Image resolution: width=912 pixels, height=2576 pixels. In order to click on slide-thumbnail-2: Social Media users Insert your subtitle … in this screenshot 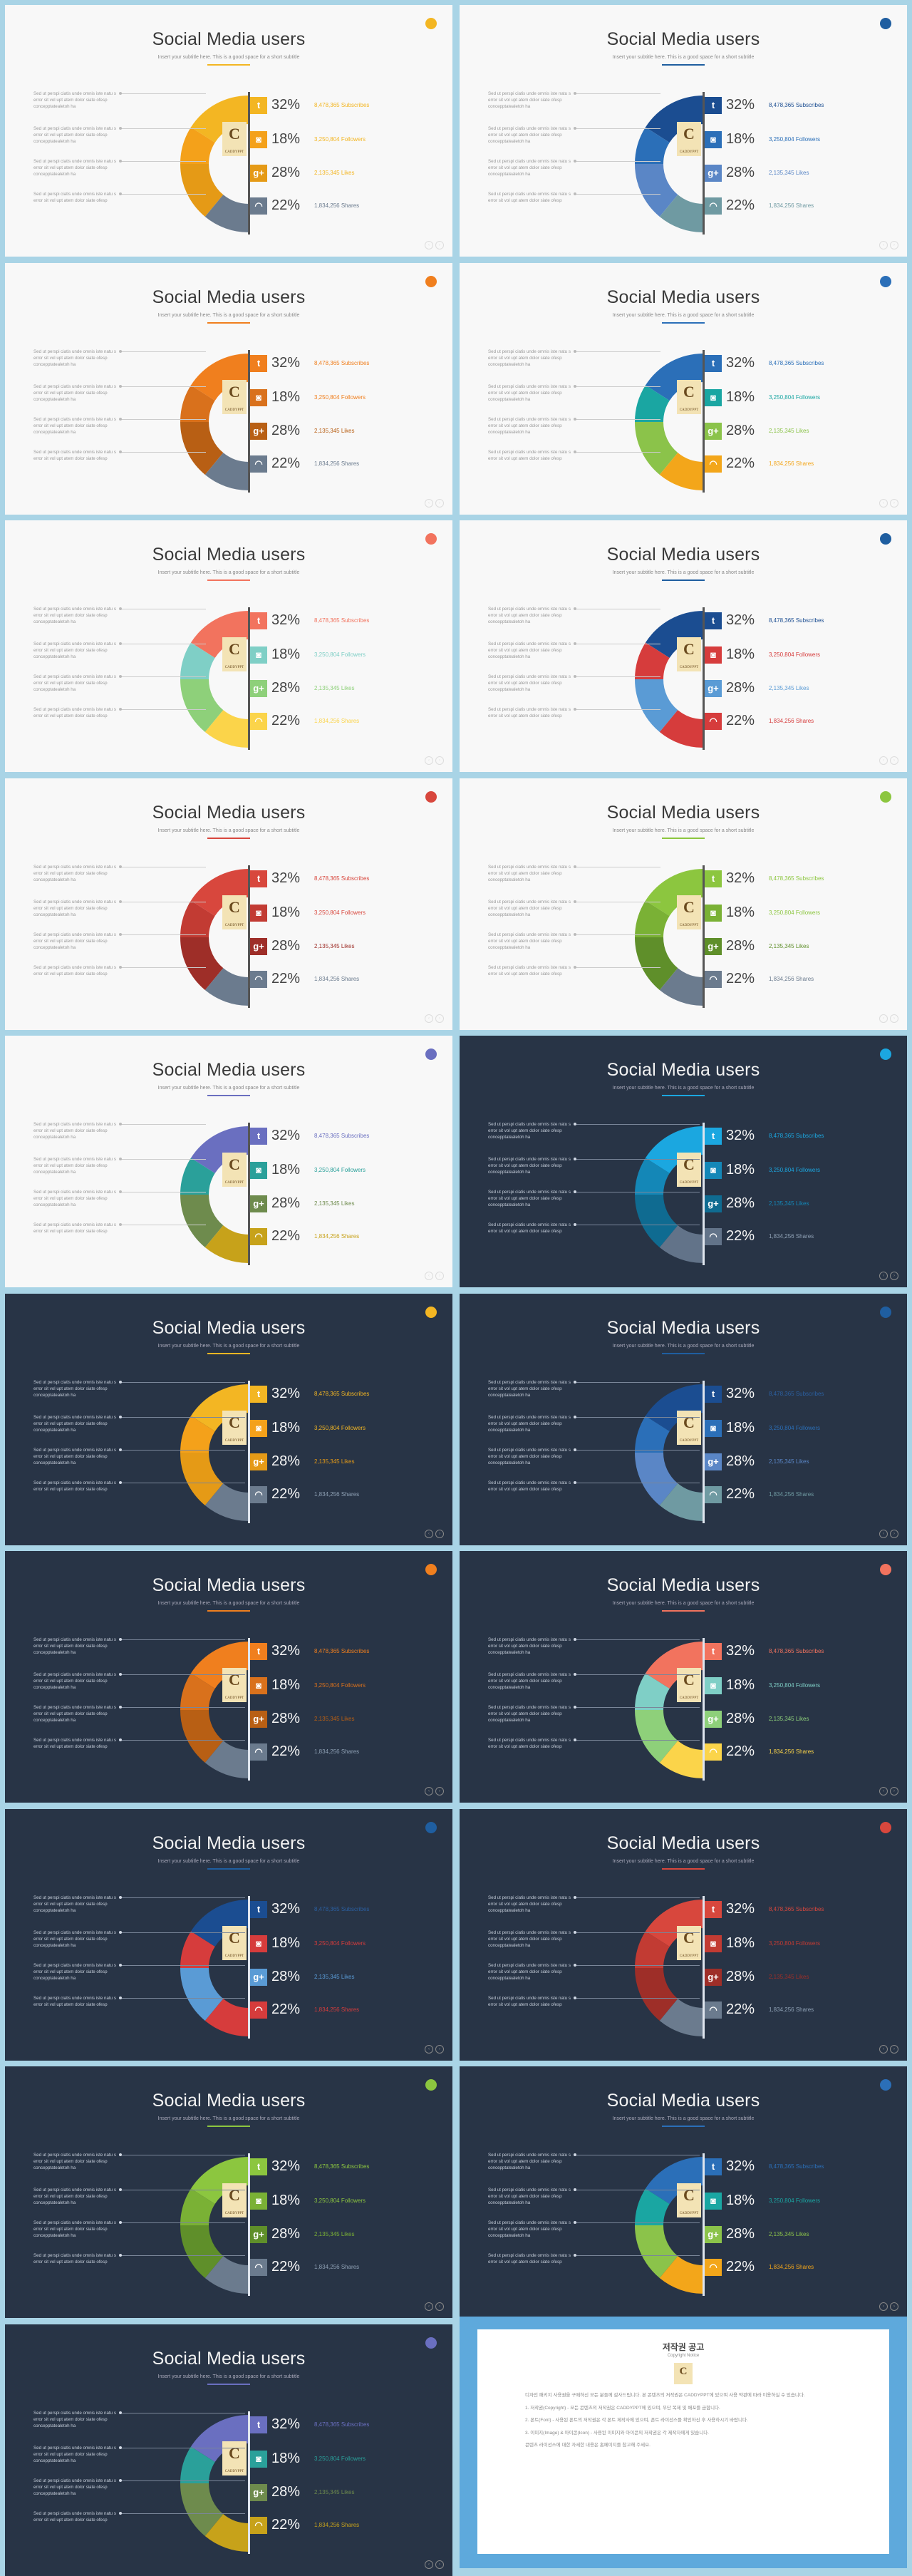, I will do `click(683, 131)`.